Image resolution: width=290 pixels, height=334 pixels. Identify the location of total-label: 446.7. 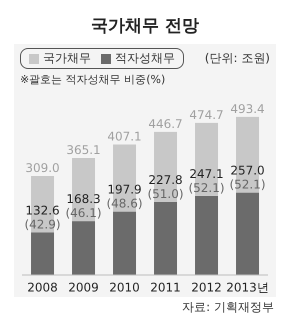
(165, 123).